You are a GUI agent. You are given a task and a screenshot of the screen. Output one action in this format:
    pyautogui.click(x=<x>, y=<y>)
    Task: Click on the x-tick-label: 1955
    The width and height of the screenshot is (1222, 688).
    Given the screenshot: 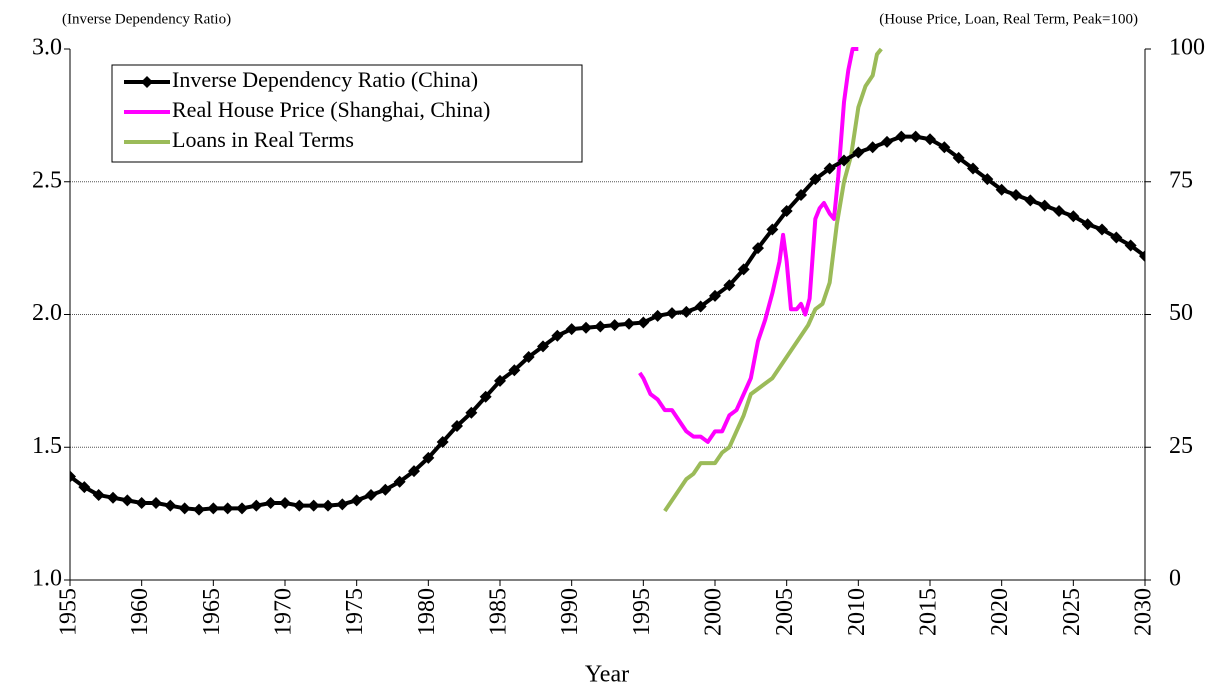 What is the action you would take?
    pyautogui.click(x=69, y=612)
    